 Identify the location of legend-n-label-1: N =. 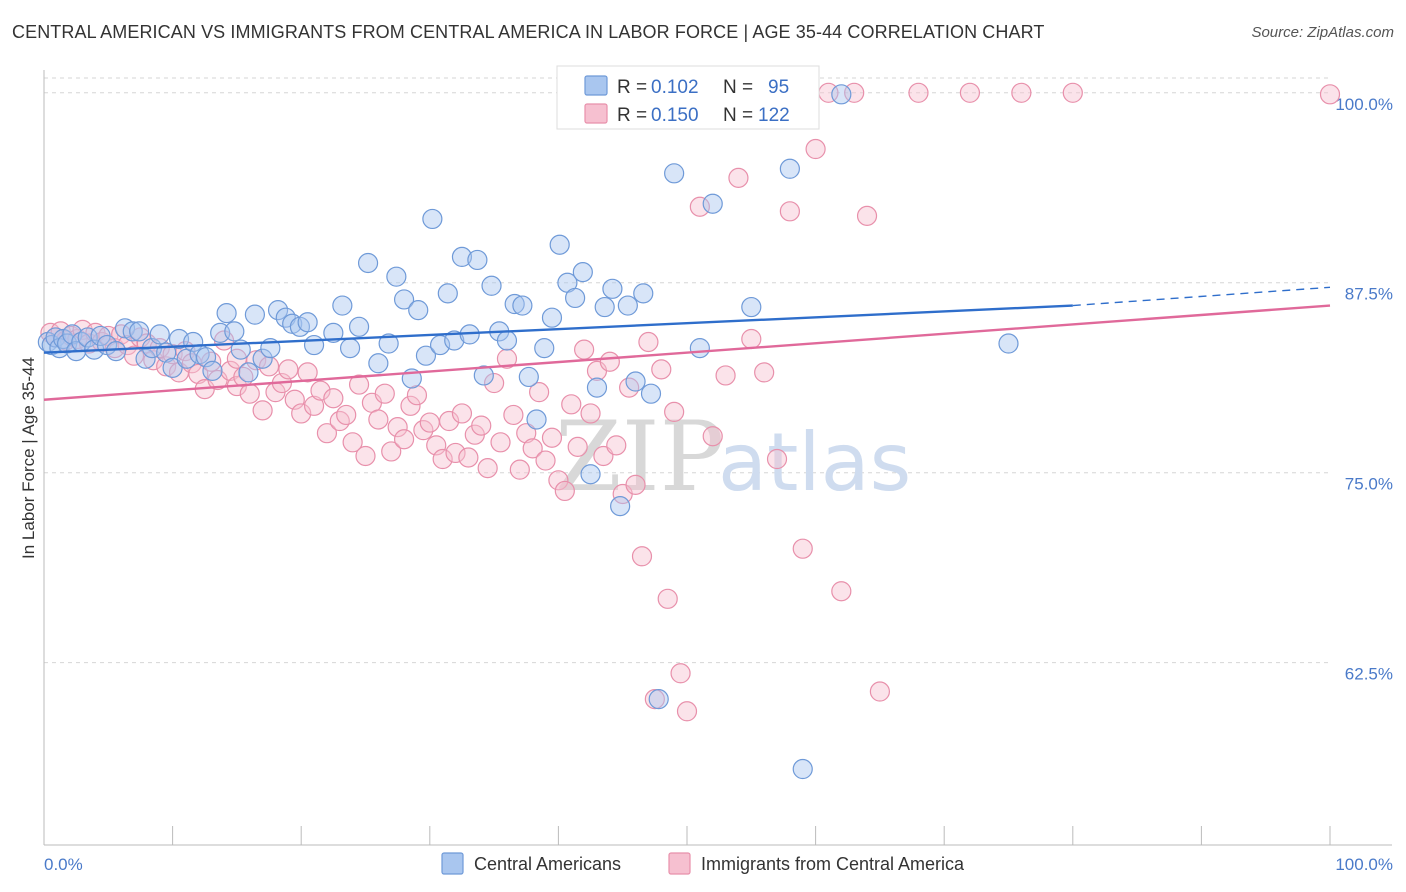
(738, 87).